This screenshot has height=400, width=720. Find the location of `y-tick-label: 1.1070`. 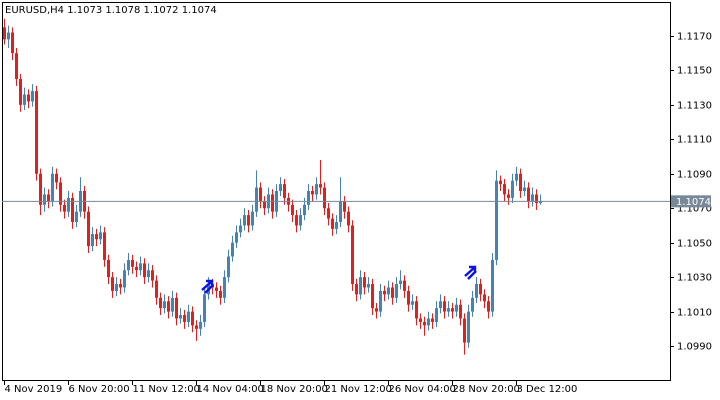

y-tick-label: 1.1070 is located at coordinates (694, 209).